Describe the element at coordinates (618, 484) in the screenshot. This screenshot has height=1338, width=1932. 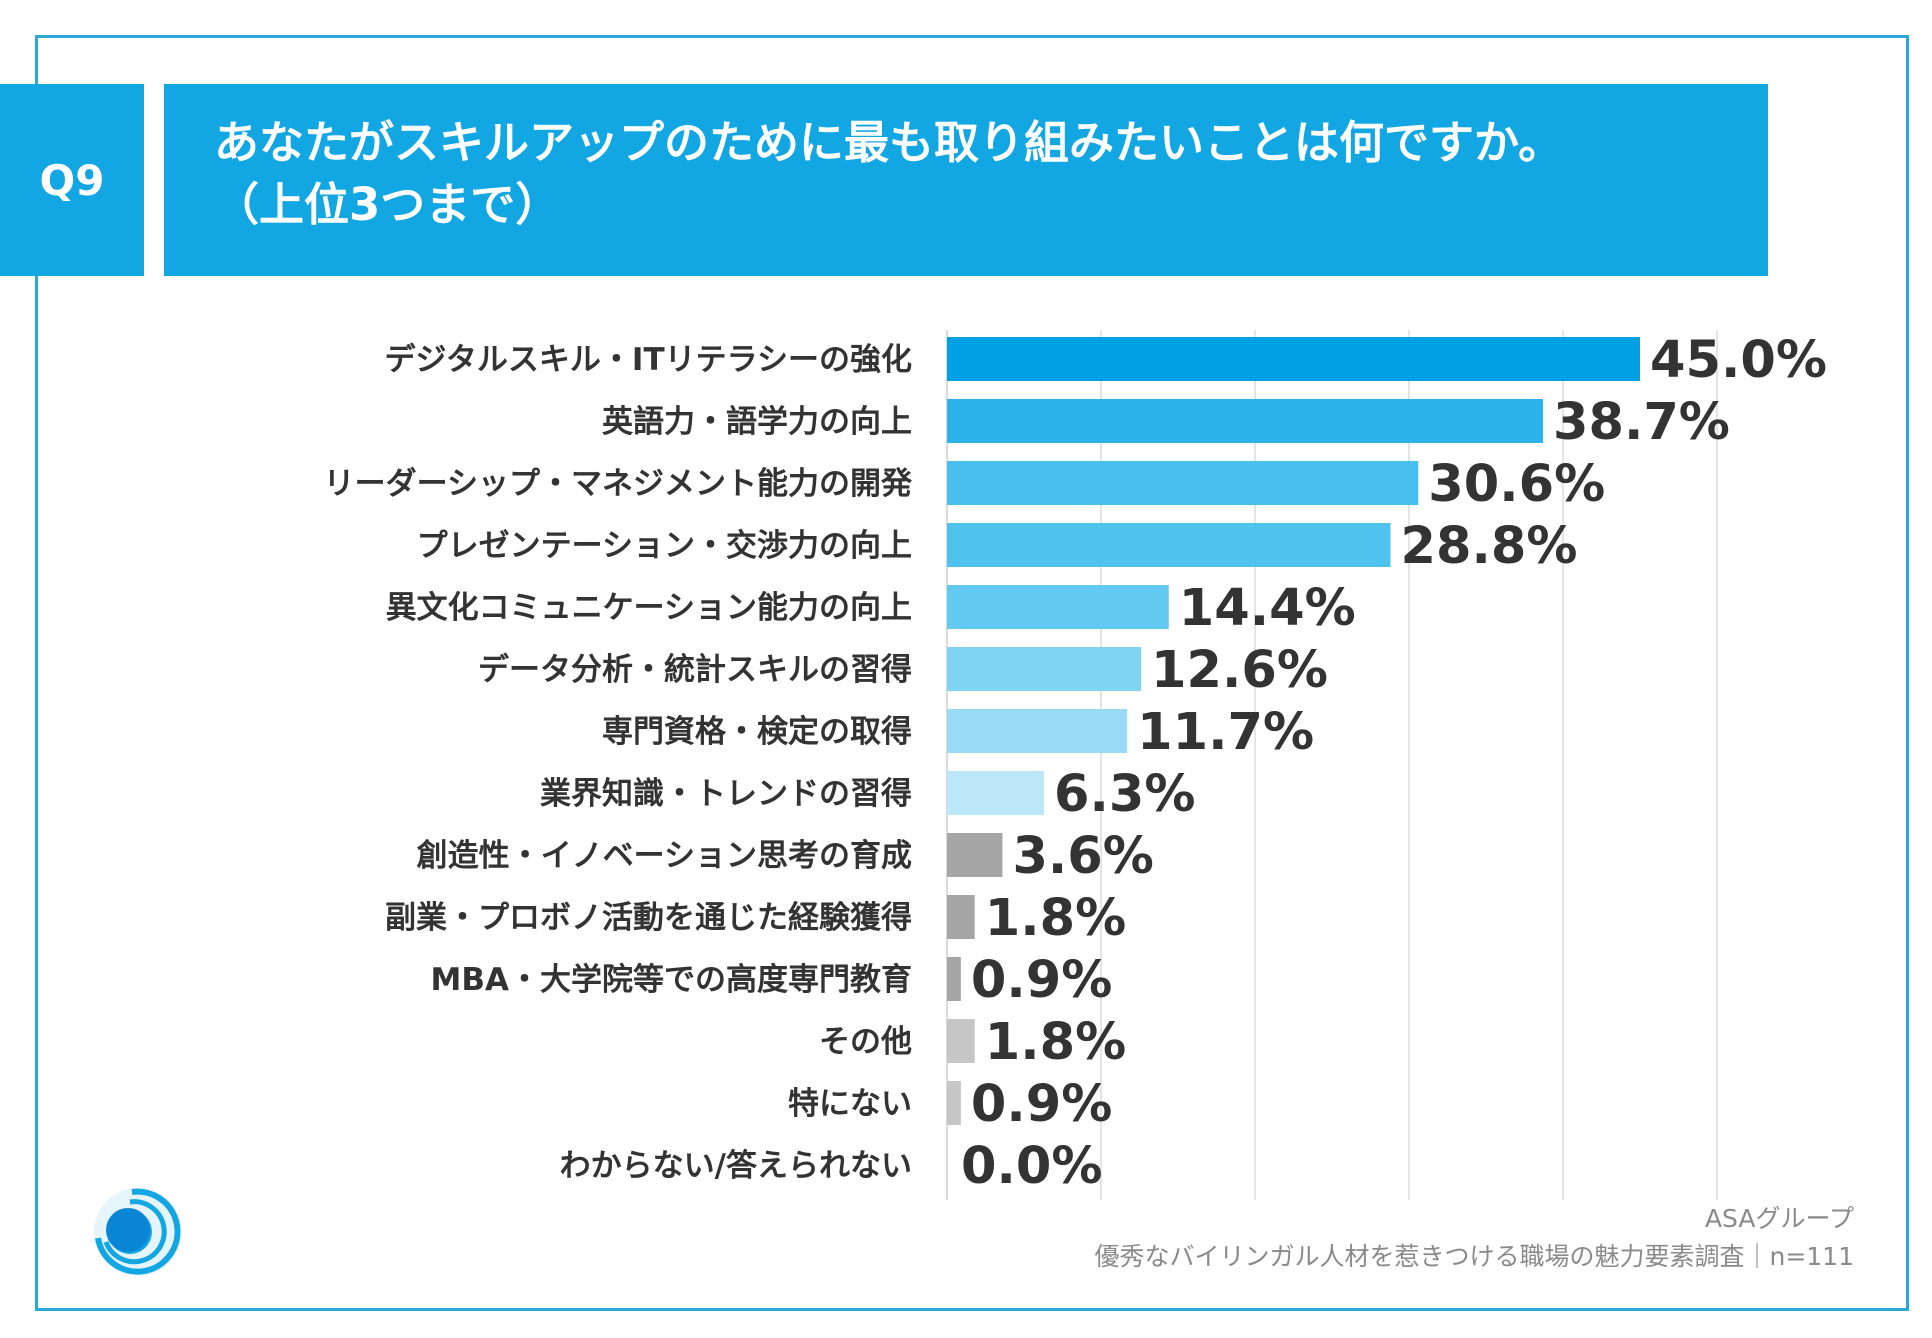
I see `category-label: リーダーシップ・マネジメント能力の開発` at that location.